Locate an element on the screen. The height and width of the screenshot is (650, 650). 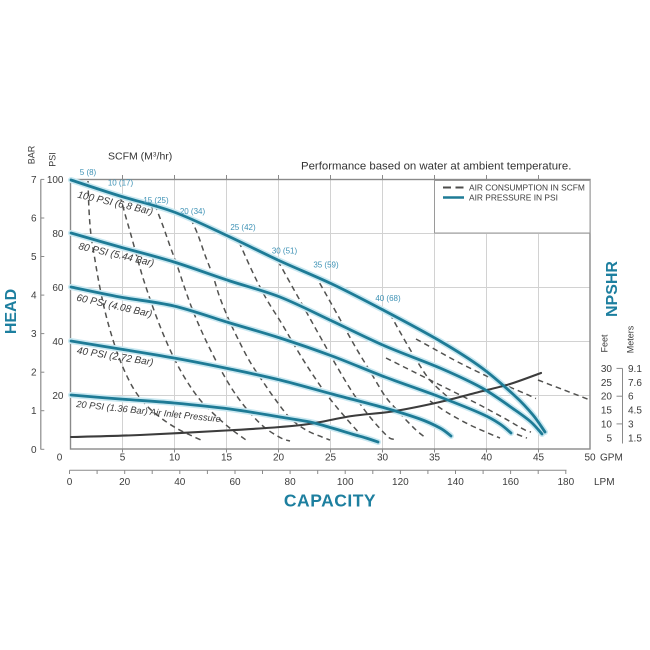
svg-text: 15 (25) is located at coordinates (156, 200).